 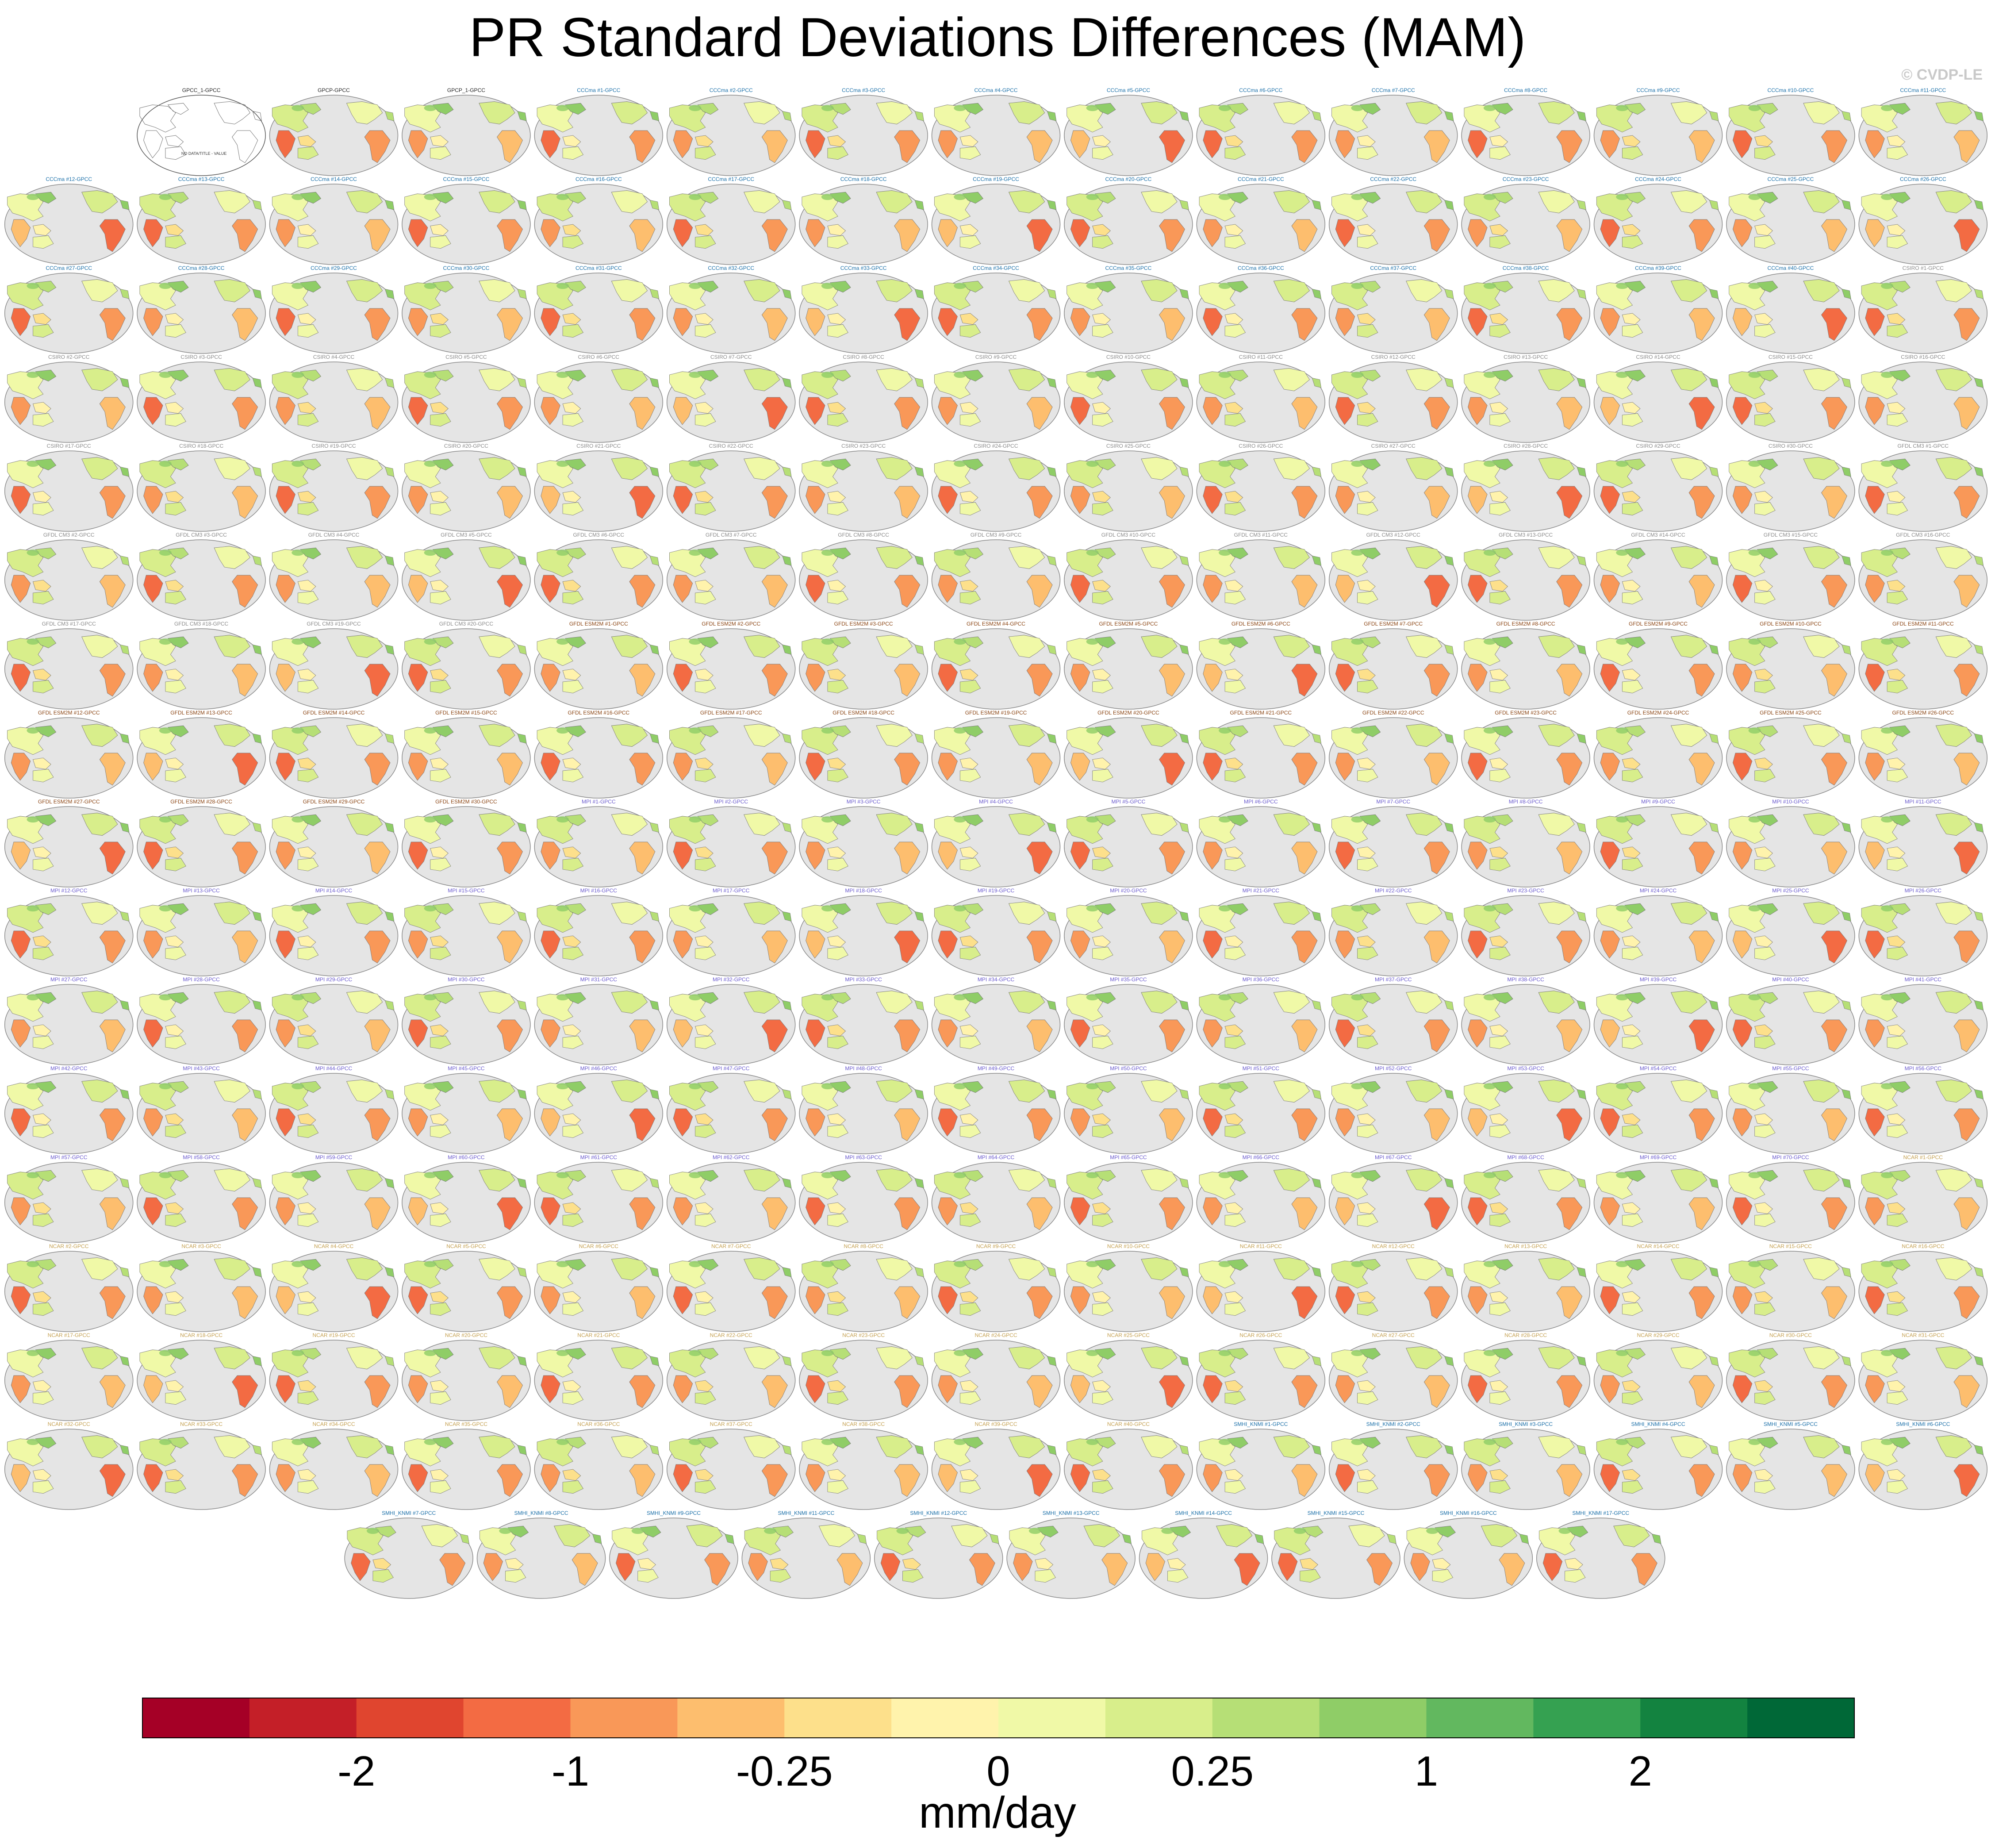 What do you see at coordinates (1525, 891) in the screenshot?
I see `panel-title: MPI #23-GPCC` at bounding box center [1525, 891].